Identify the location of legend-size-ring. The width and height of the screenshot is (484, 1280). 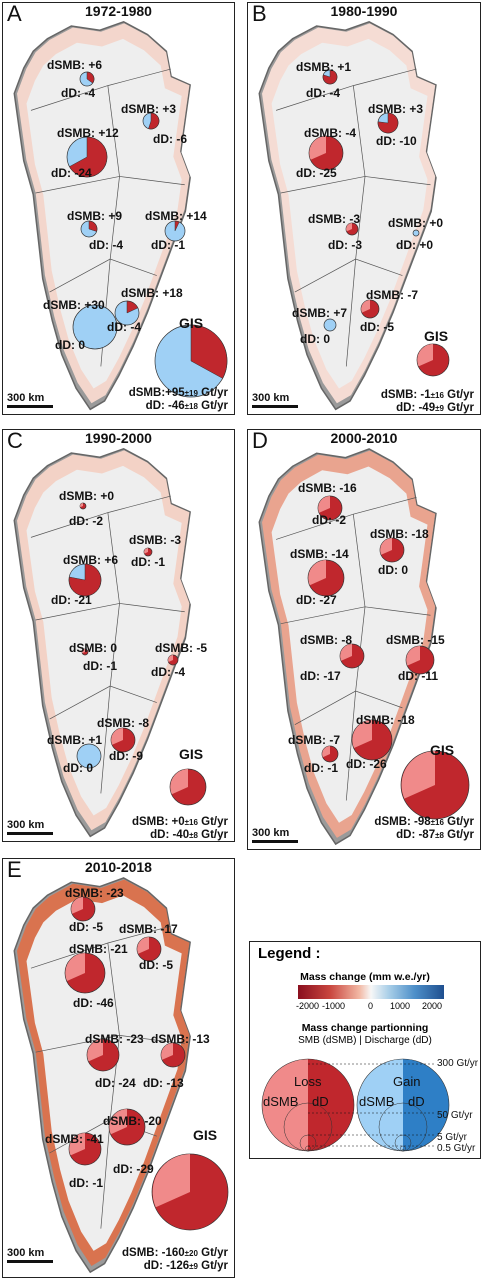
(308, 1150).